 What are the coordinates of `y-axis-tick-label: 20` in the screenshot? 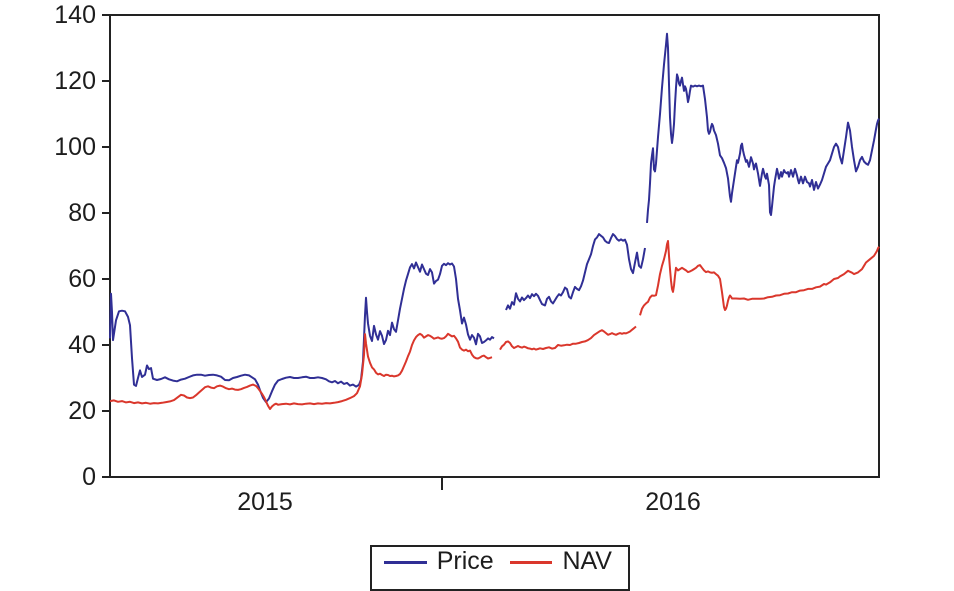 It's located at (82, 411).